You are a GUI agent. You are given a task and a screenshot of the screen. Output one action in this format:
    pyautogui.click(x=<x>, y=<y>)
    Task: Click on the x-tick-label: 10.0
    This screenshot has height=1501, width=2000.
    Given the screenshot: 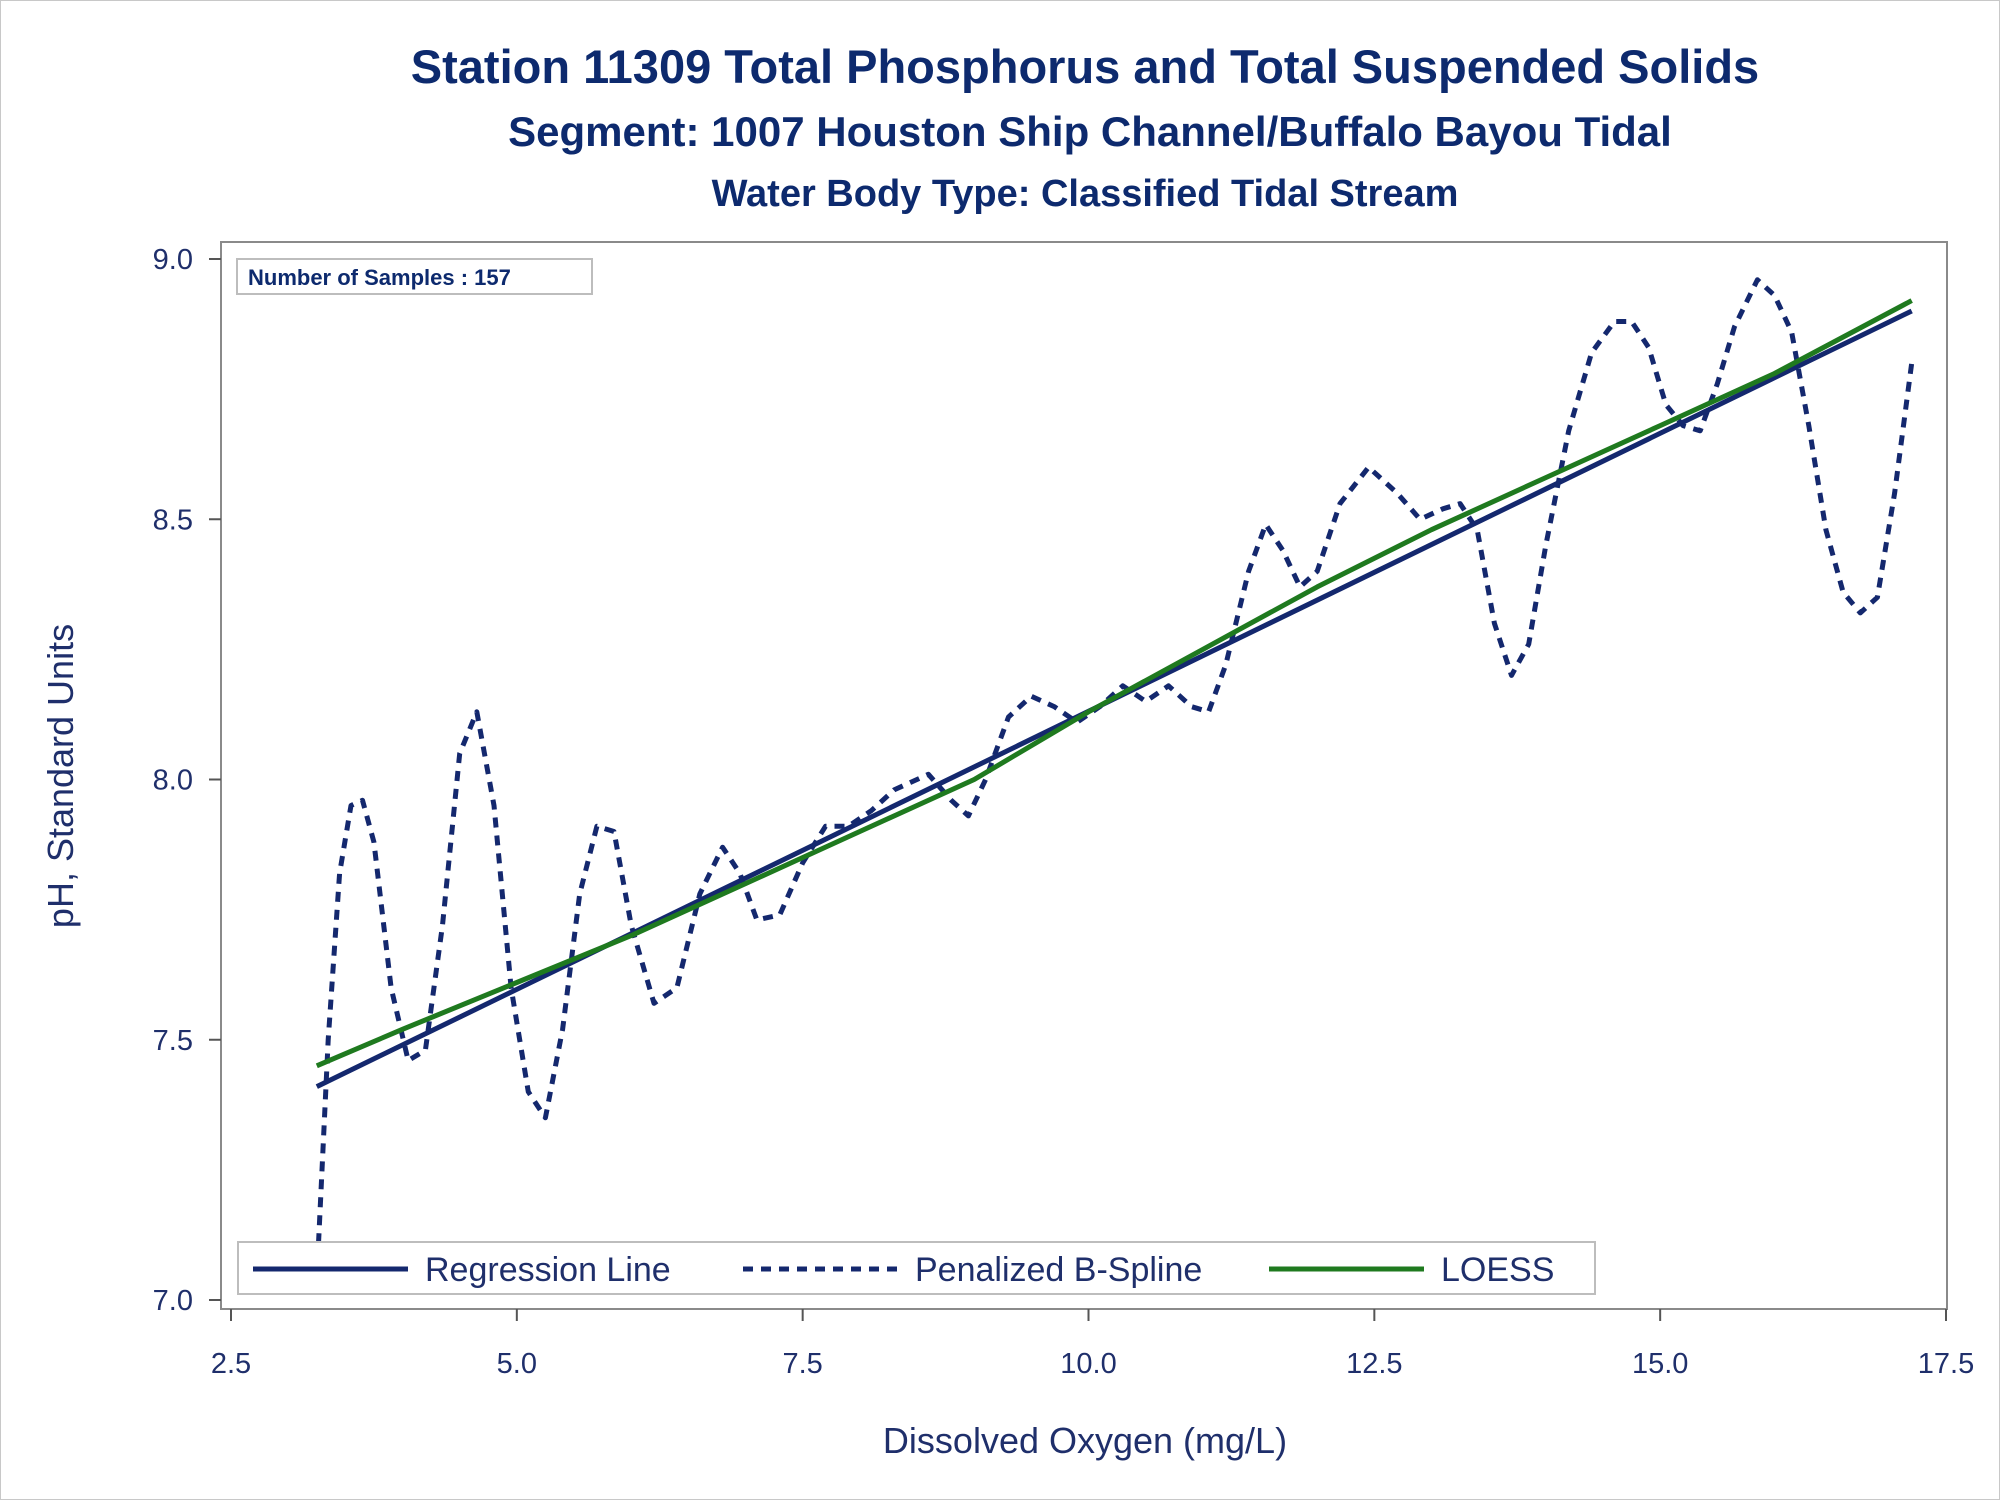 What is the action you would take?
    pyautogui.click(x=1088, y=1364)
    